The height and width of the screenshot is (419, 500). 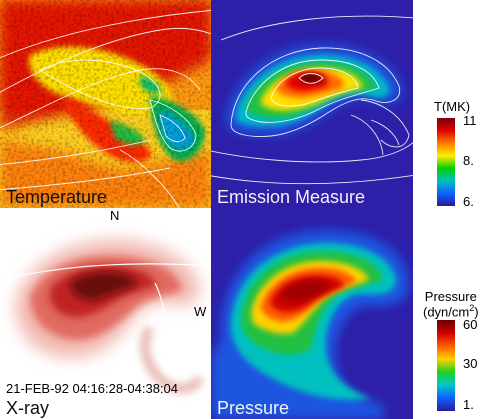 What do you see at coordinates (92, 388) in the screenshot?
I see `observation-time-range: 21-FEB-92 04:16:28-04:38:04` at bounding box center [92, 388].